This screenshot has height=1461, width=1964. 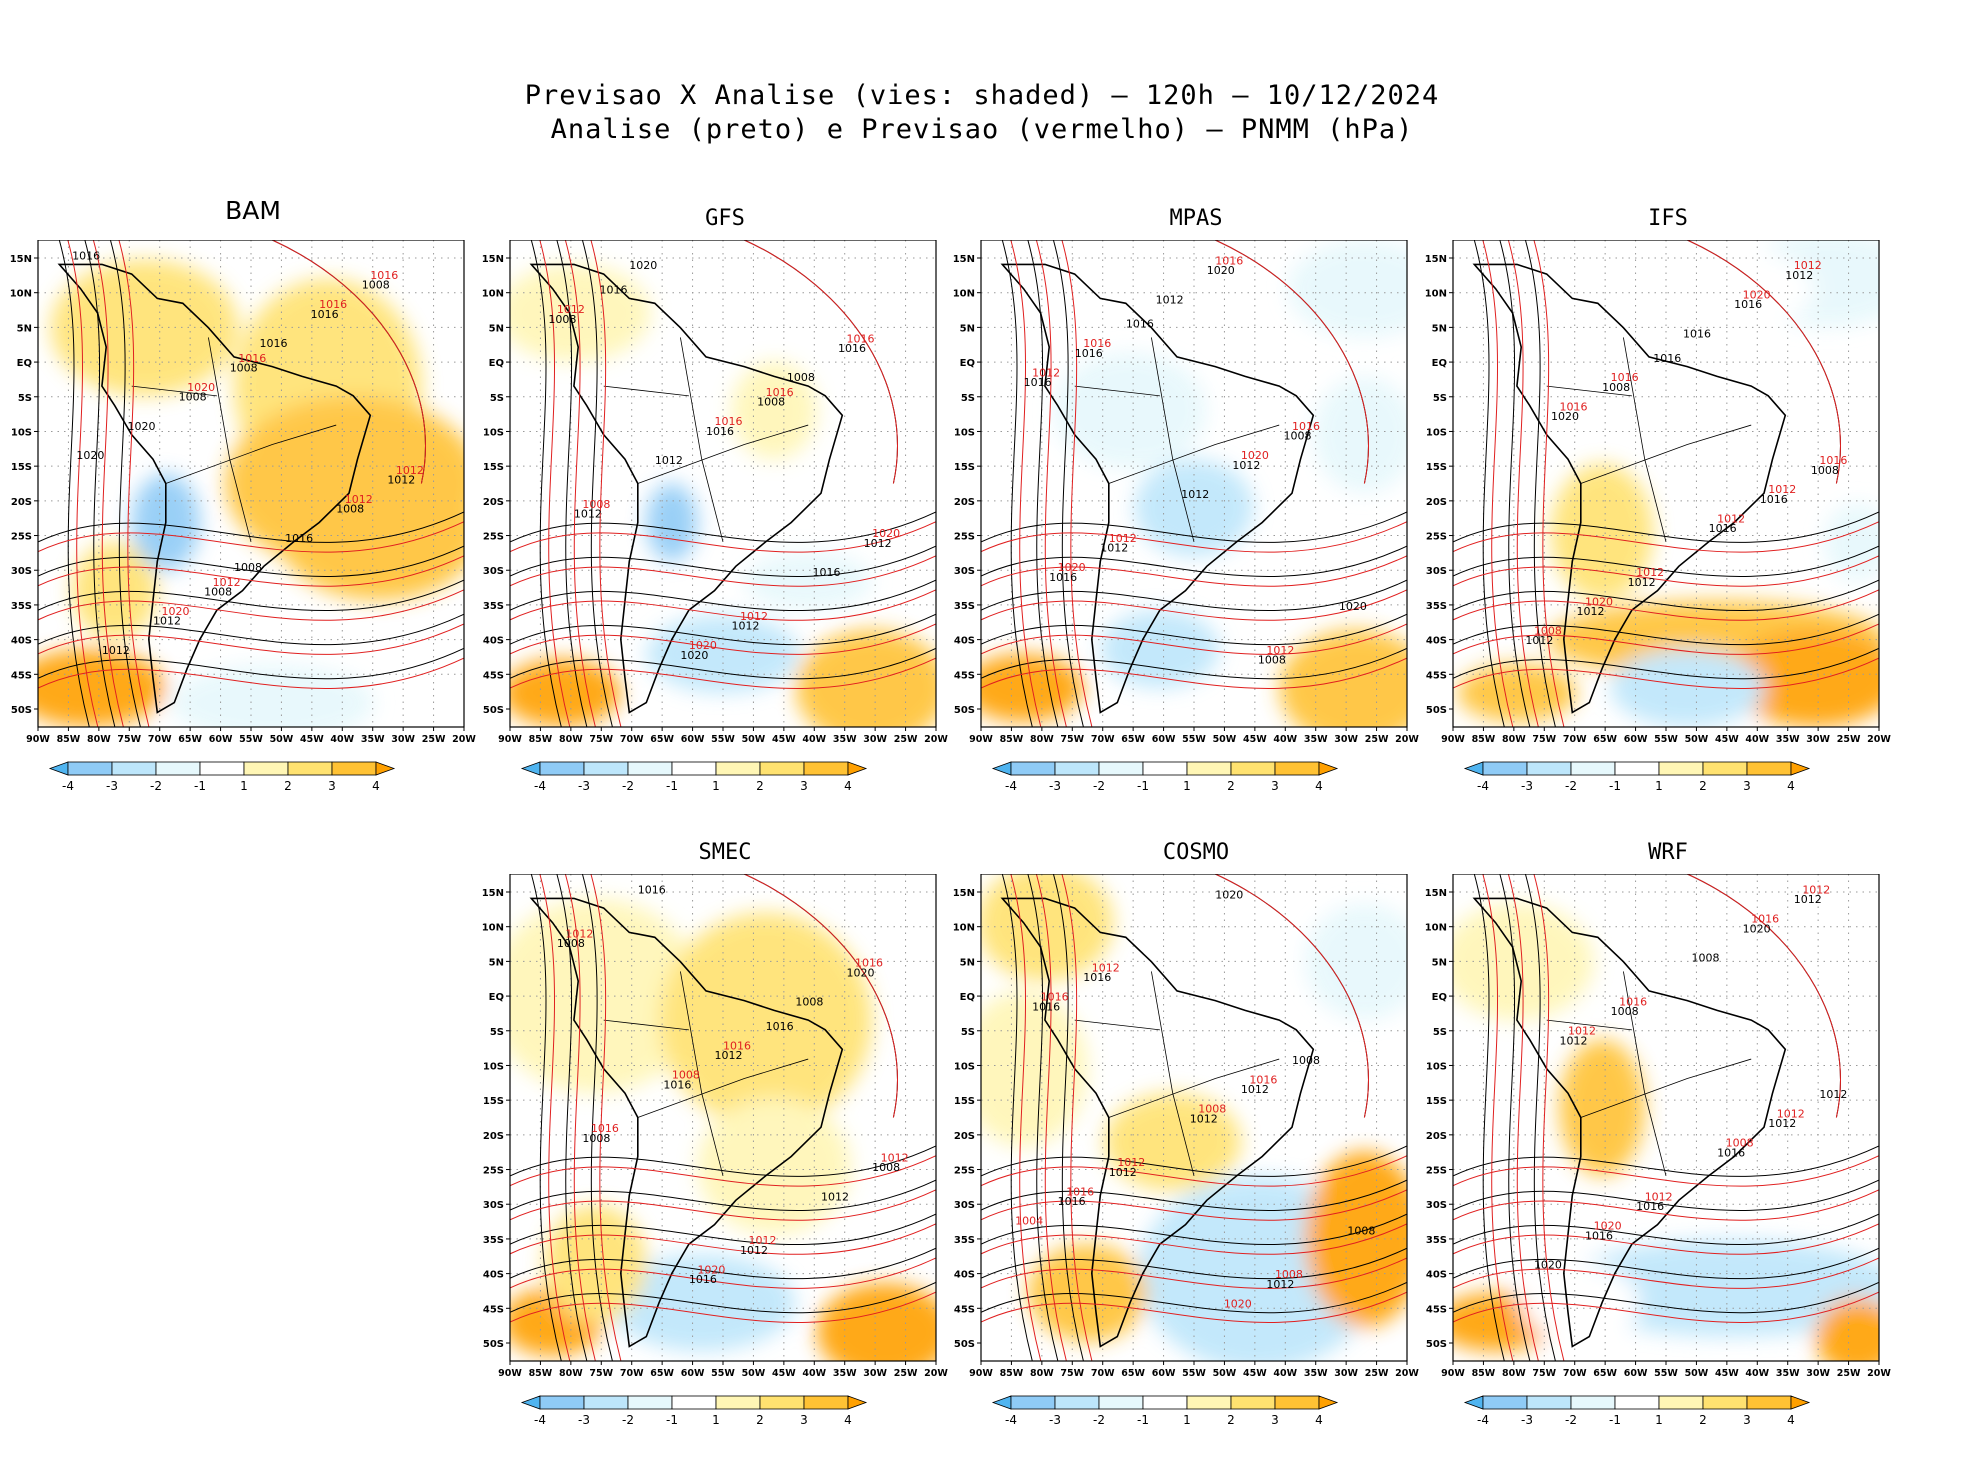 What do you see at coordinates (601, 1373) in the screenshot?
I see `lon-tick-label: 75W` at bounding box center [601, 1373].